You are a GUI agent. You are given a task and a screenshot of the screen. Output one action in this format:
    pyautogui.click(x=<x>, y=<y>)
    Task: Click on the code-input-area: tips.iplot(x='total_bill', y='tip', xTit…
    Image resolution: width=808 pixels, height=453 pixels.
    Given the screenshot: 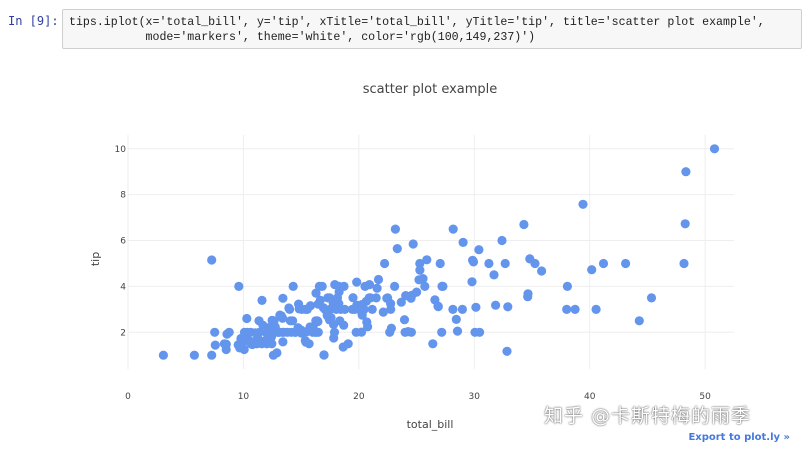 What is the action you would take?
    pyautogui.click(x=432, y=29)
    